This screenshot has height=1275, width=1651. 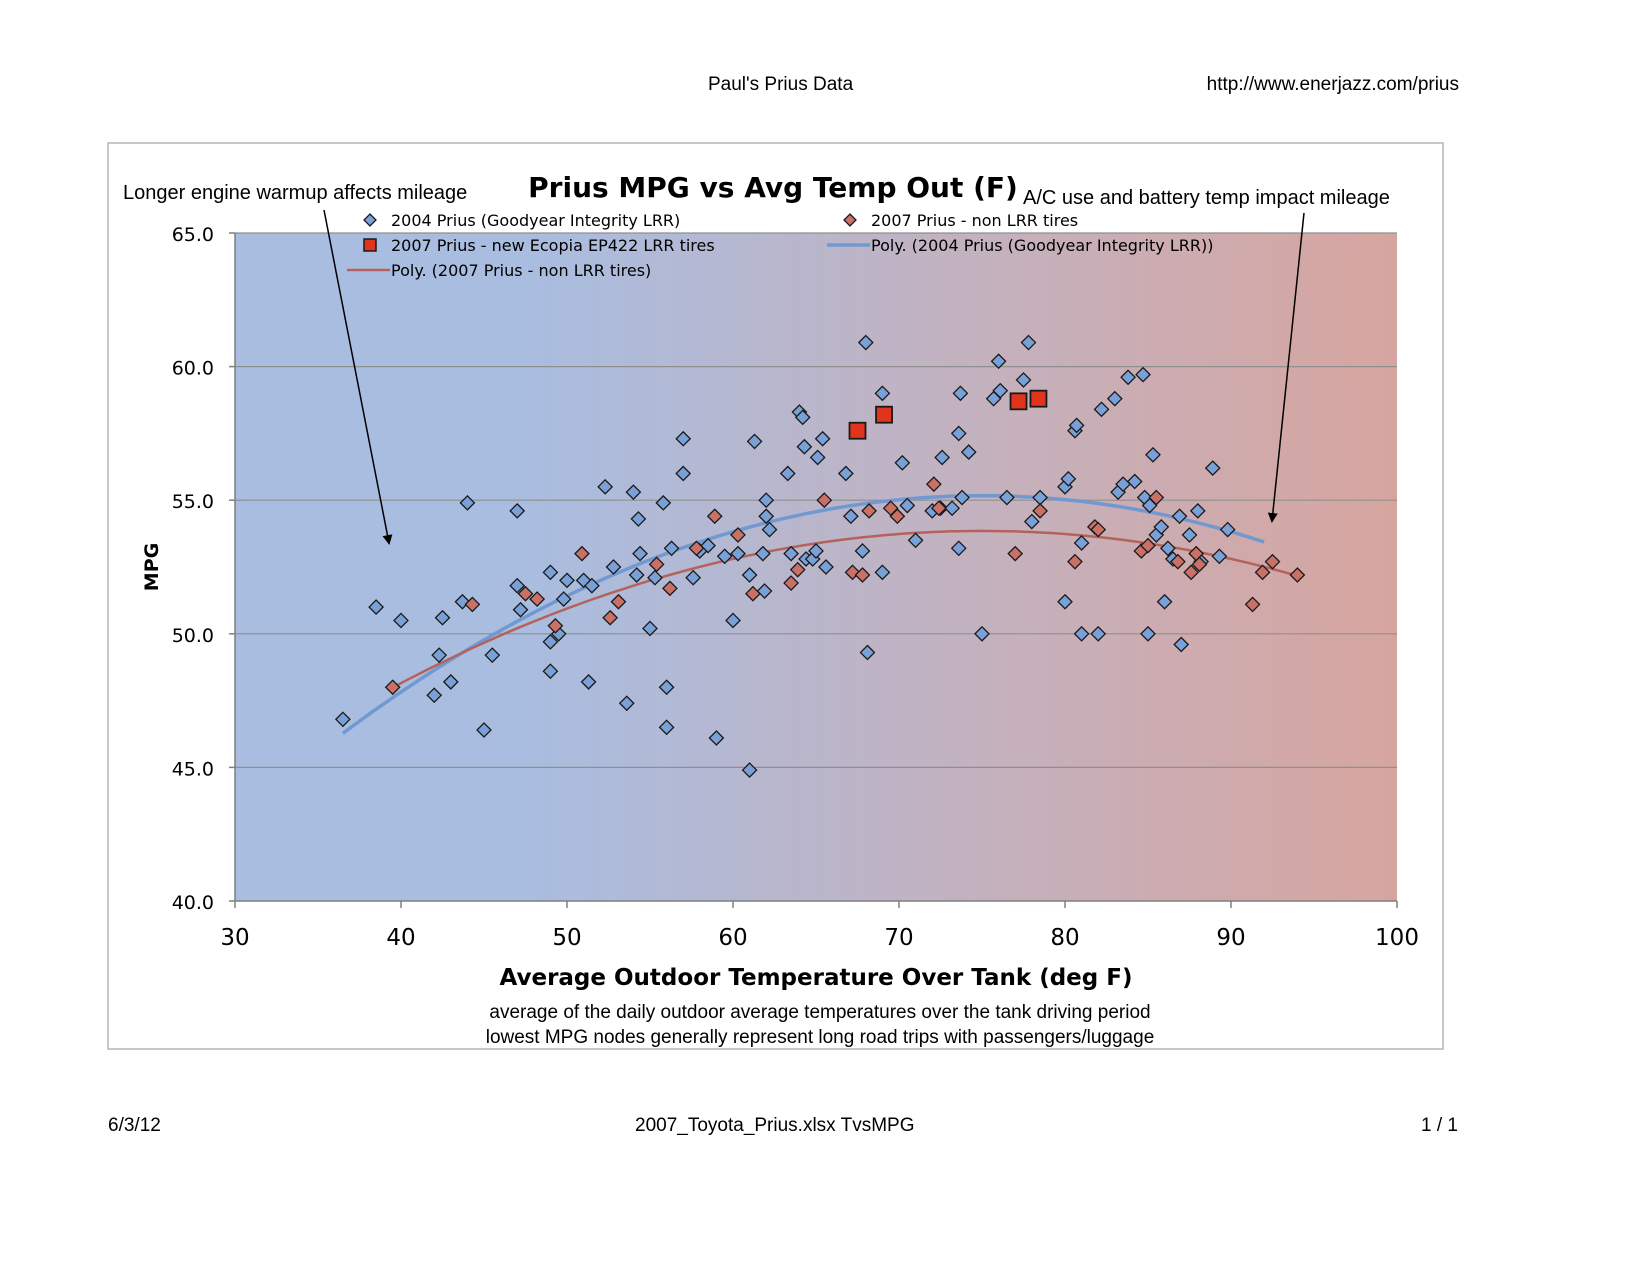 What do you see at coordinates (819, 938) in the screenshot?
I see `x-tick-labels: 30 40 50 60 70 80 90 100` at bounding box center [819, 938].